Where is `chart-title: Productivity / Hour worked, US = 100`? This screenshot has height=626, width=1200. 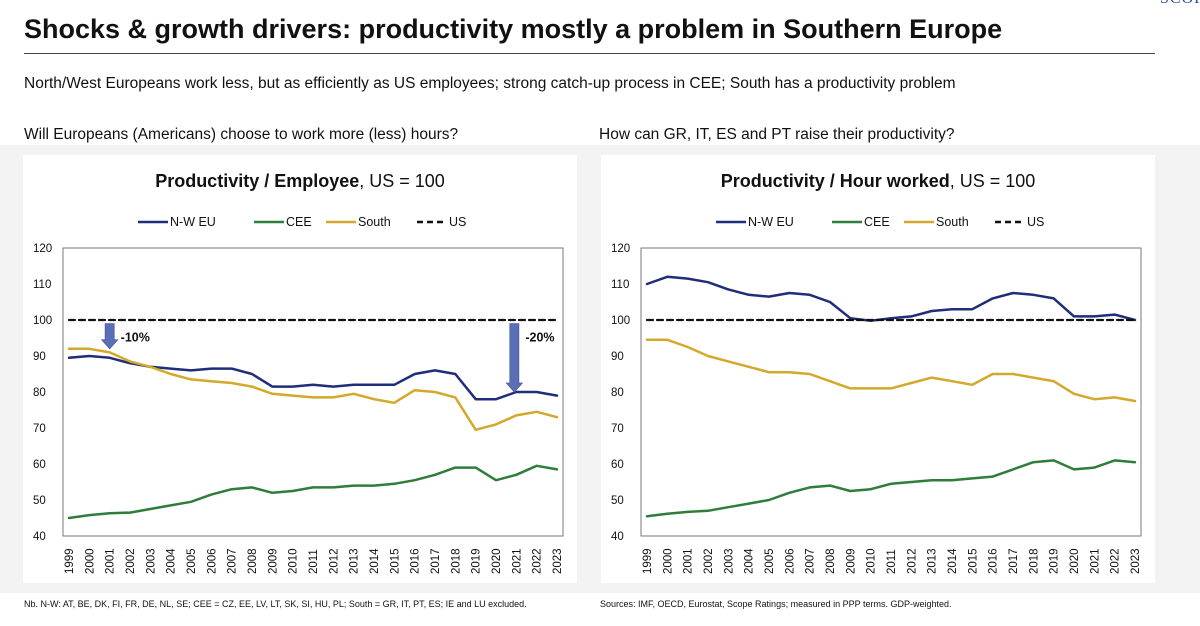 chart-title: Productivity / Hour worked, US = 100 is located at coordinates (878, 181).